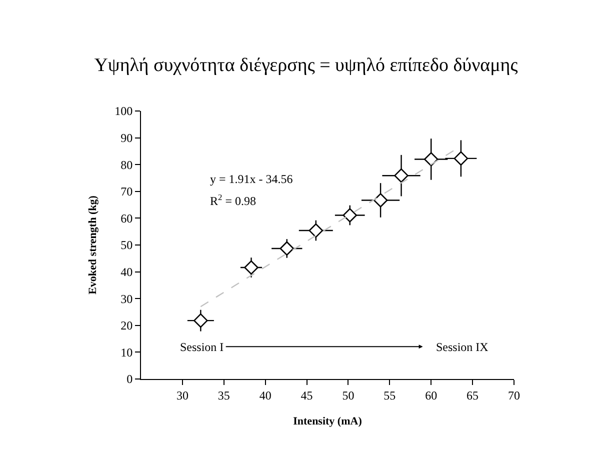 The width and height of the screenshot is (612, 459). I want to click on y-tick-label: 30, so click(126, 299).